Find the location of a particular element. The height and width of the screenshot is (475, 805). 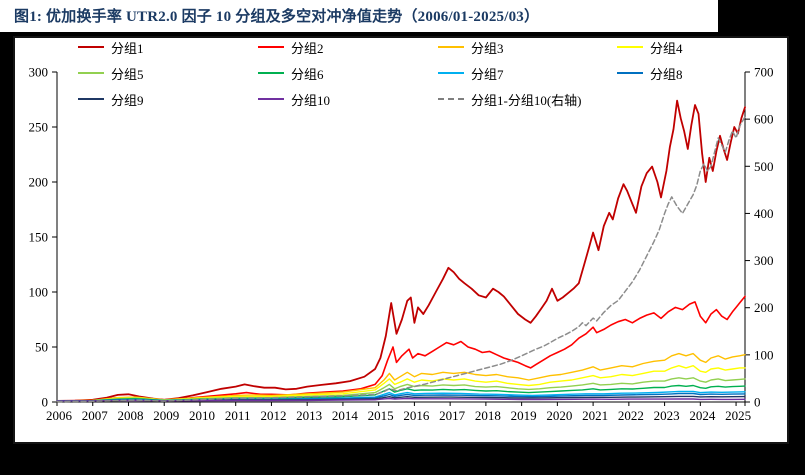

legend-item-group3: 分组3 is located at coordinates (471, 47).